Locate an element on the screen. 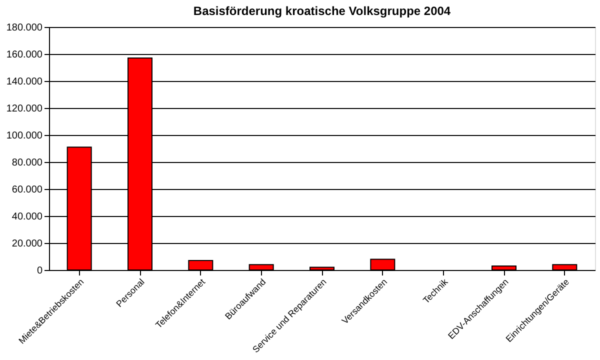 This screenshot has width=600, height=360. y-tick-label: 100.000 is located at coordinates (24, 136).